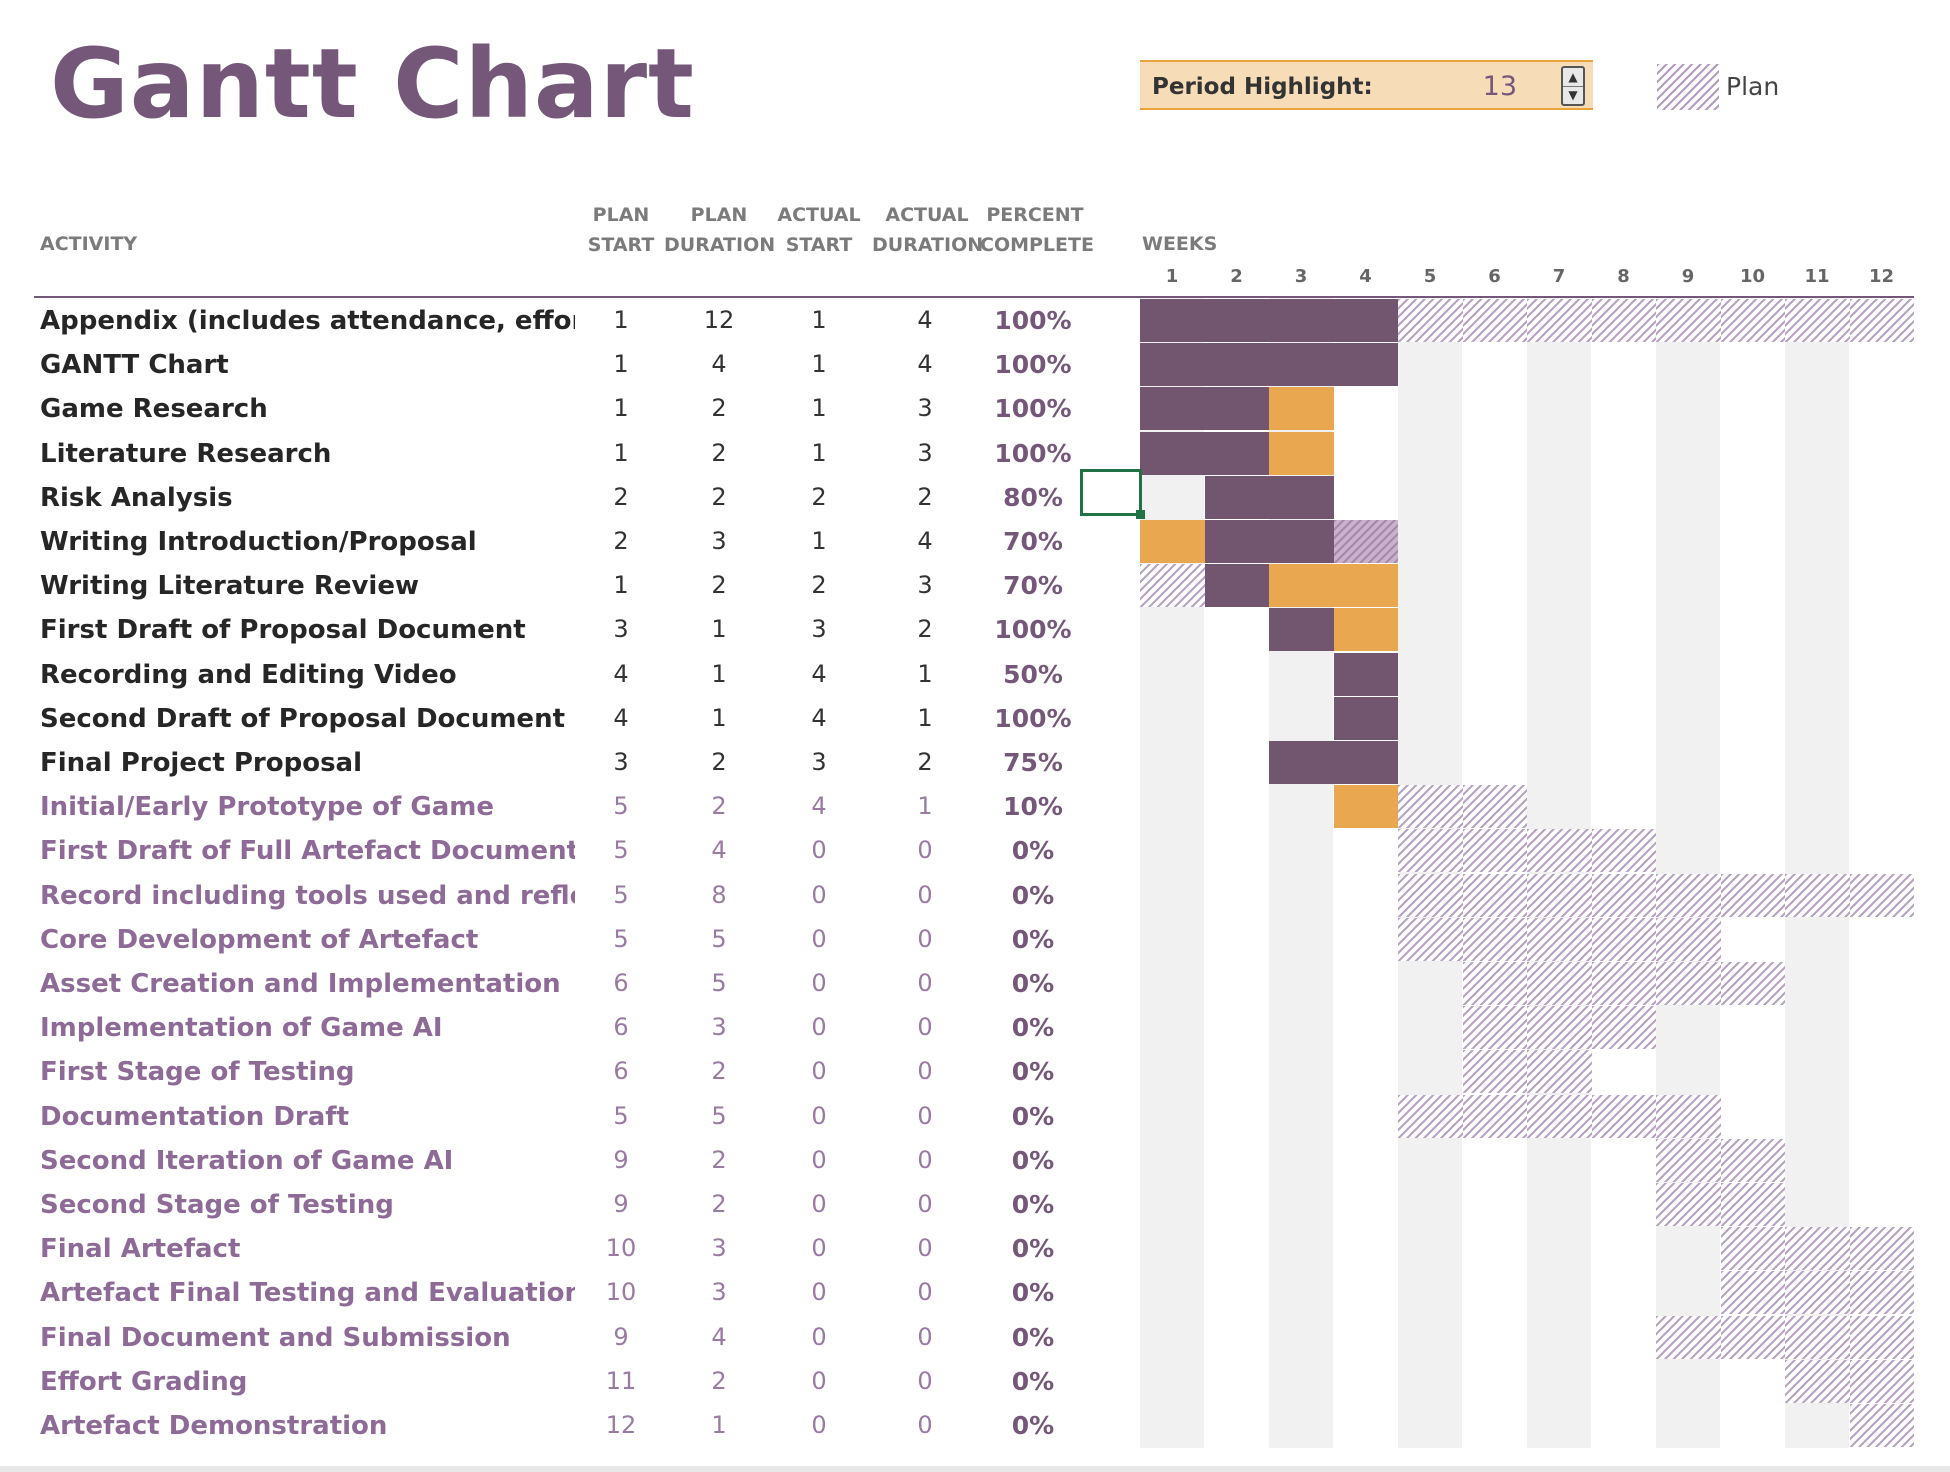 The image size is (1950, 1472). What do you see at coordinates (258, 542) in the screenshot?
I see `activity-name: Writing Introduction/Proposal` at bounding box center [258, 542].